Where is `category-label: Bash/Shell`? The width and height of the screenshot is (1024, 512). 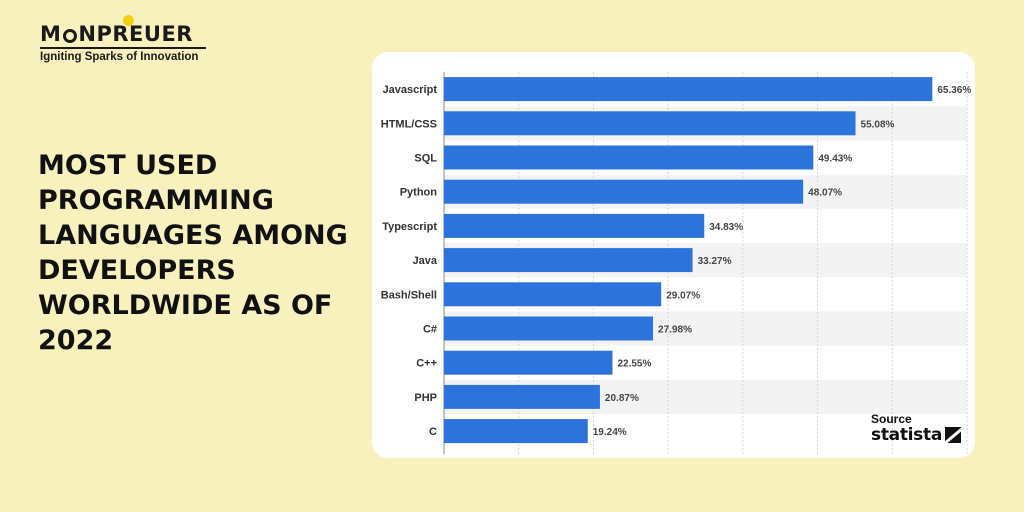
category-label: Bash/Shell is located at coordinates (409, 295).